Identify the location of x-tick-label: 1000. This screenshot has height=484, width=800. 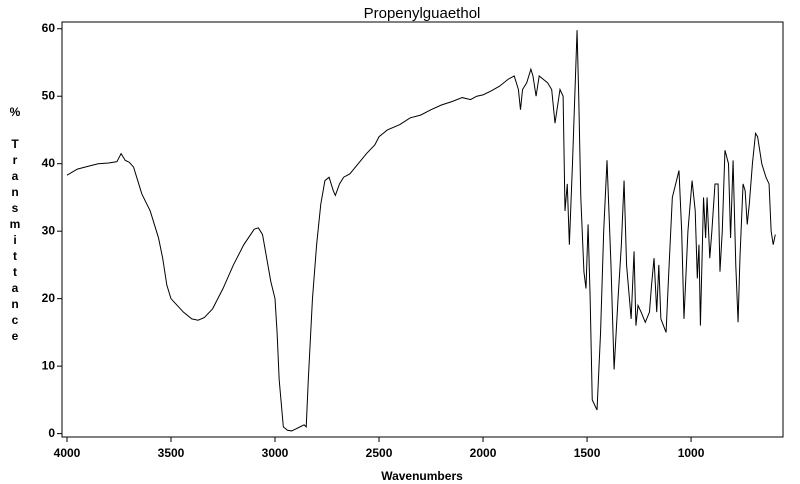
(691, 453).